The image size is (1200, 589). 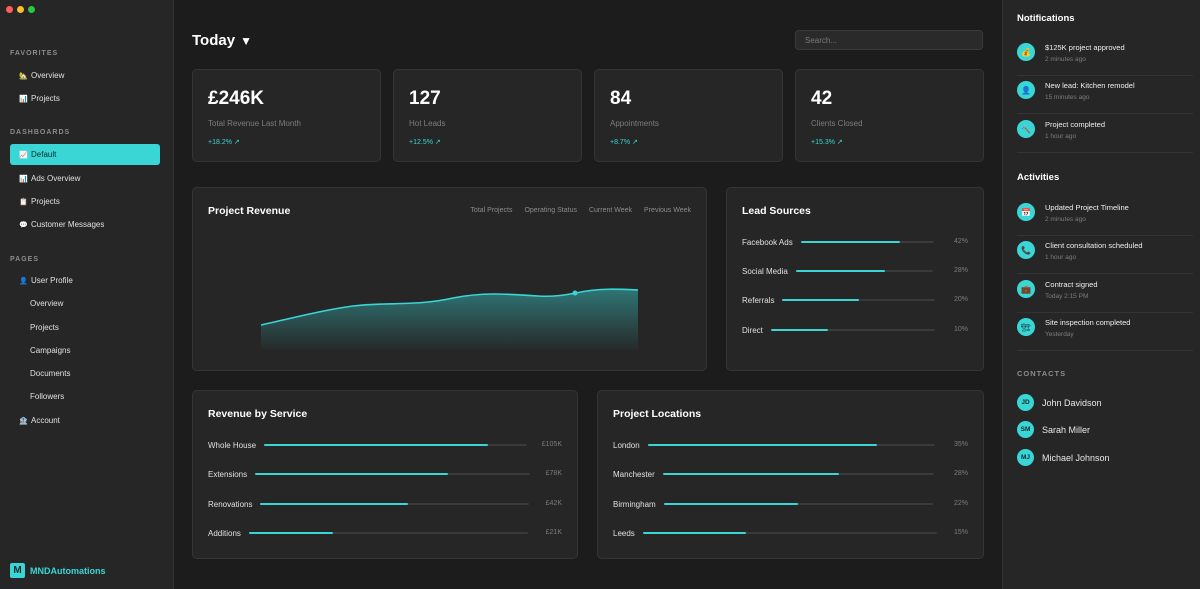 I want to click on zoom-window-button, so click(x=31, y=9).